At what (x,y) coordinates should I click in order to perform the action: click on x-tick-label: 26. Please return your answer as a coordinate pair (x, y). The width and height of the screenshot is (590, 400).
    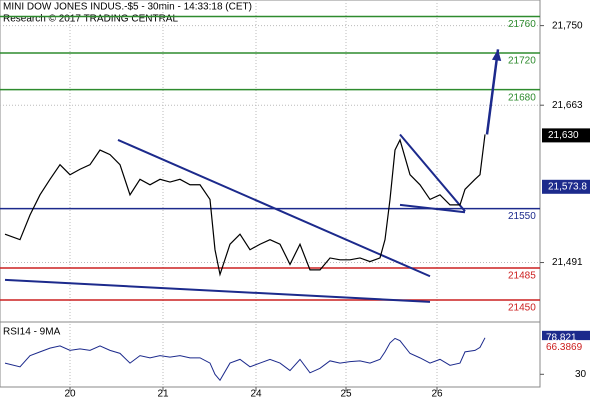
    Looking at the image, I should click on (437, 394).